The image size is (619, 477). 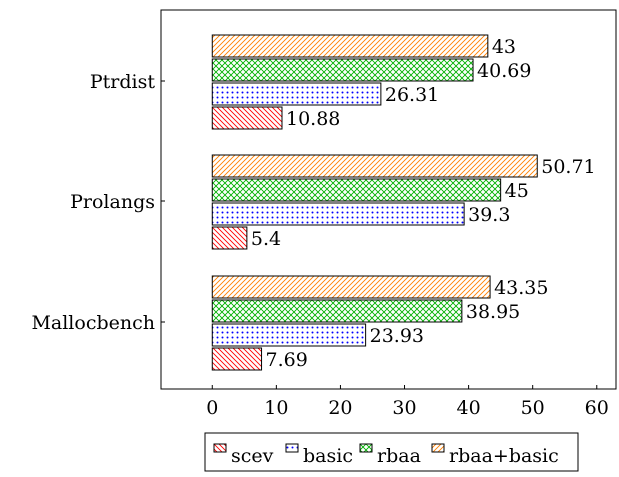 I want to click on bar-rbaa-ptrdist, so click(x=342, y=70).